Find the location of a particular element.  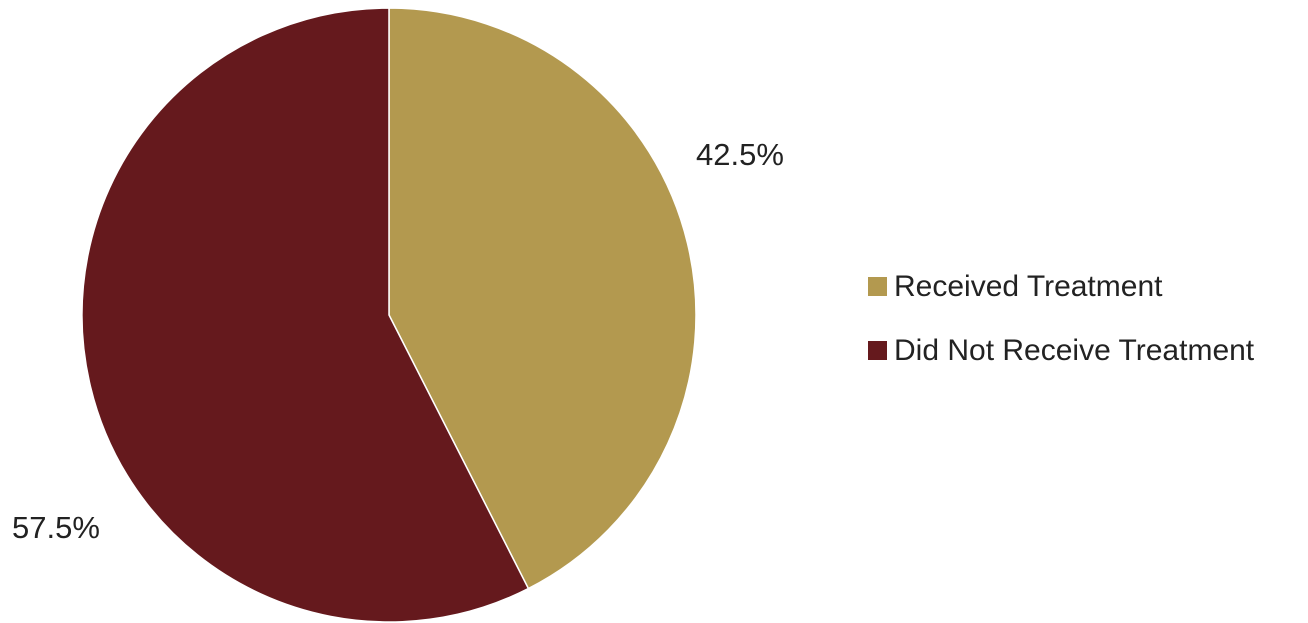

legend-item-did-not-receive-treatment: Did Not Receive Treatment is located at coordinates (1061, 350).